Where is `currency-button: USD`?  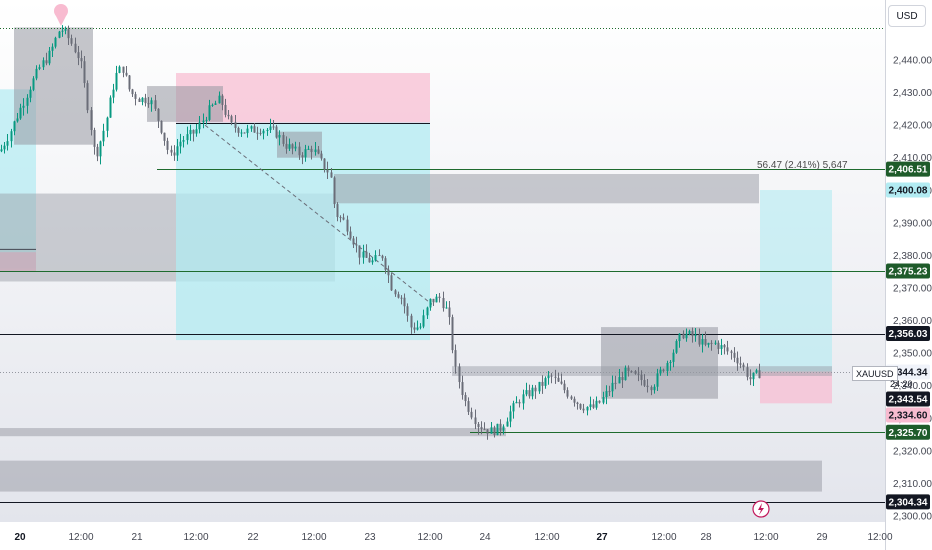 currency-button: USD is located at coordinates (907, 16).